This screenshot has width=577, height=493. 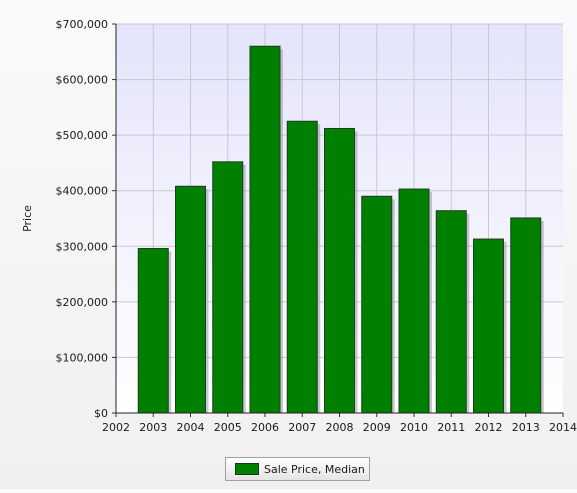 I want to click on legend-swatch, so click(x=247, y=469).